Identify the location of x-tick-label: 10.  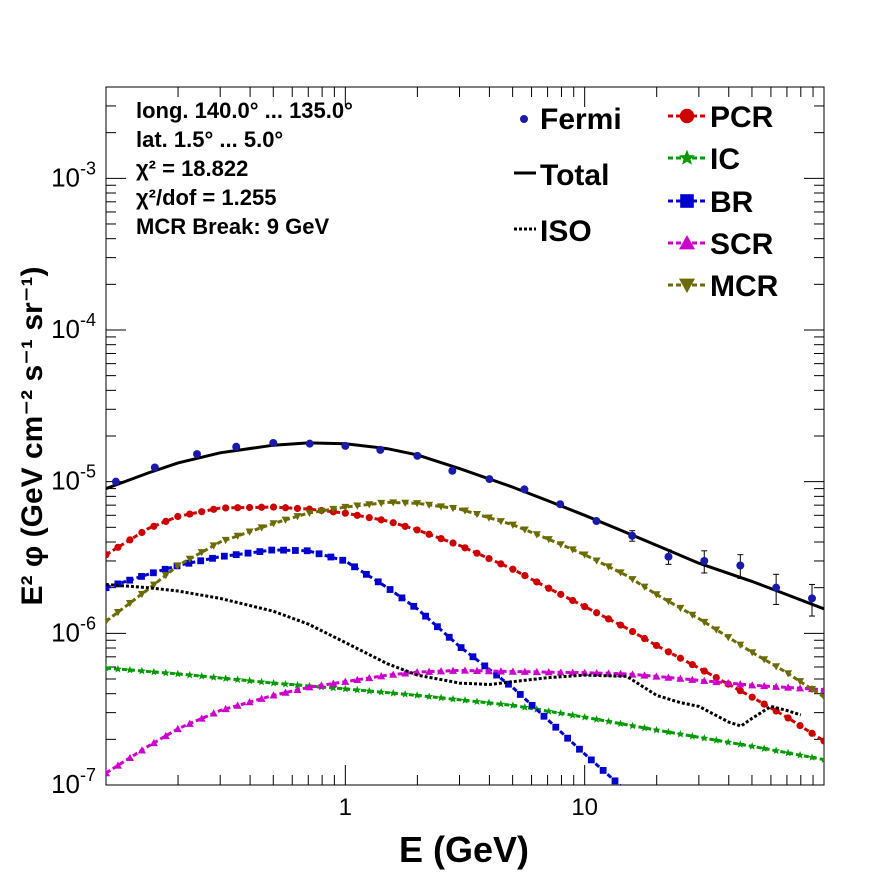
(584, 807).